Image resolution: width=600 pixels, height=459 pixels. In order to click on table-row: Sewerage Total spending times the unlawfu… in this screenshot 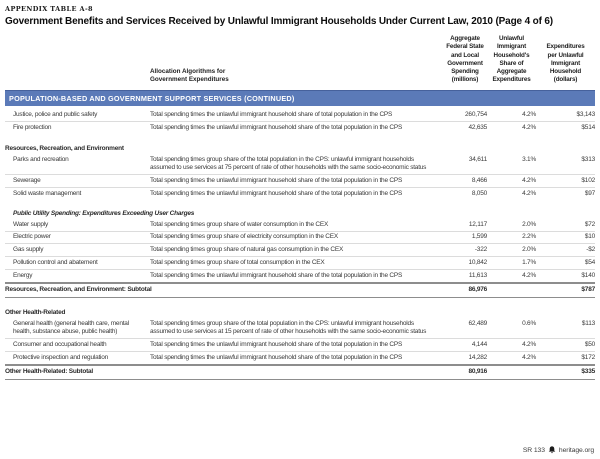, I will do `click(300, 180)`.